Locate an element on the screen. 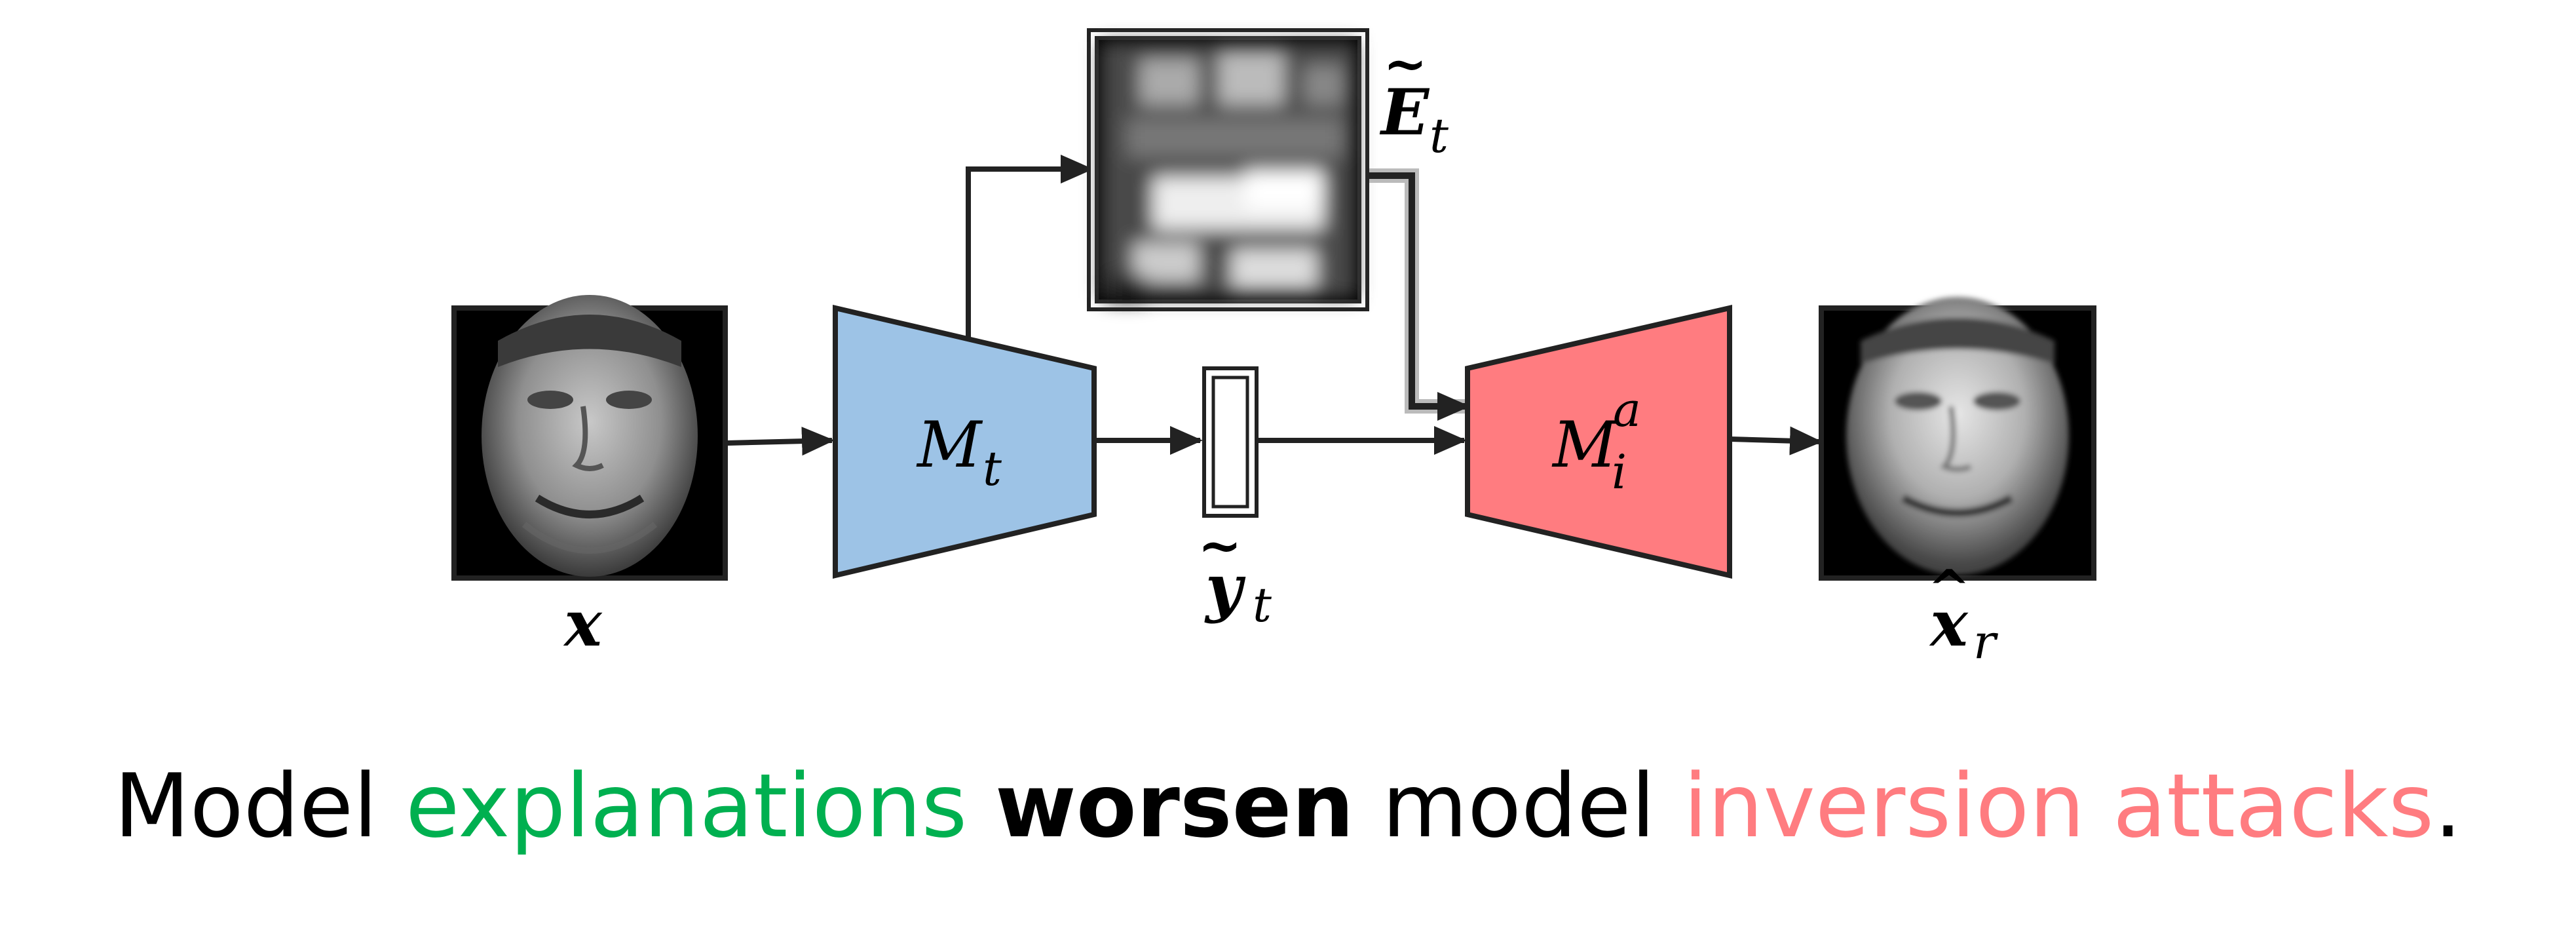  input-face-image is located at coordinates (589, 438).